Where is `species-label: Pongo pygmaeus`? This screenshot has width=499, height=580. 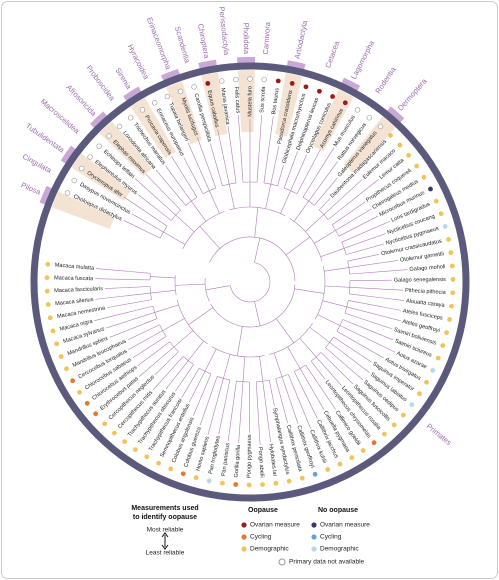
species-label: Pongo pygmaeus is located at coordinates (250, 456).